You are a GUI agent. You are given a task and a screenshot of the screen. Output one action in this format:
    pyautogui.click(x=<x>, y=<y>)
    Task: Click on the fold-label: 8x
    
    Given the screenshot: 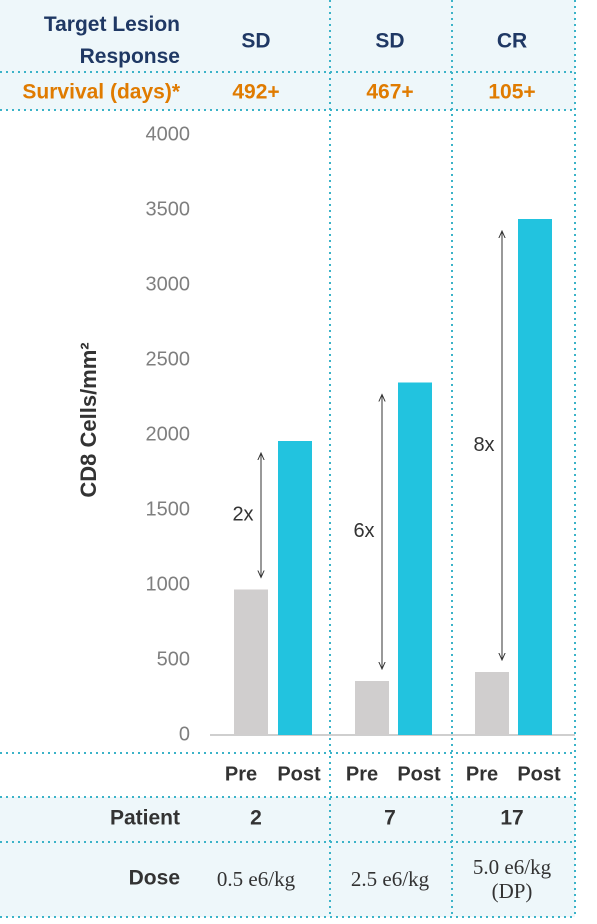 What is the action you would take?
    pyautogui.click(x=483, y=445)
    